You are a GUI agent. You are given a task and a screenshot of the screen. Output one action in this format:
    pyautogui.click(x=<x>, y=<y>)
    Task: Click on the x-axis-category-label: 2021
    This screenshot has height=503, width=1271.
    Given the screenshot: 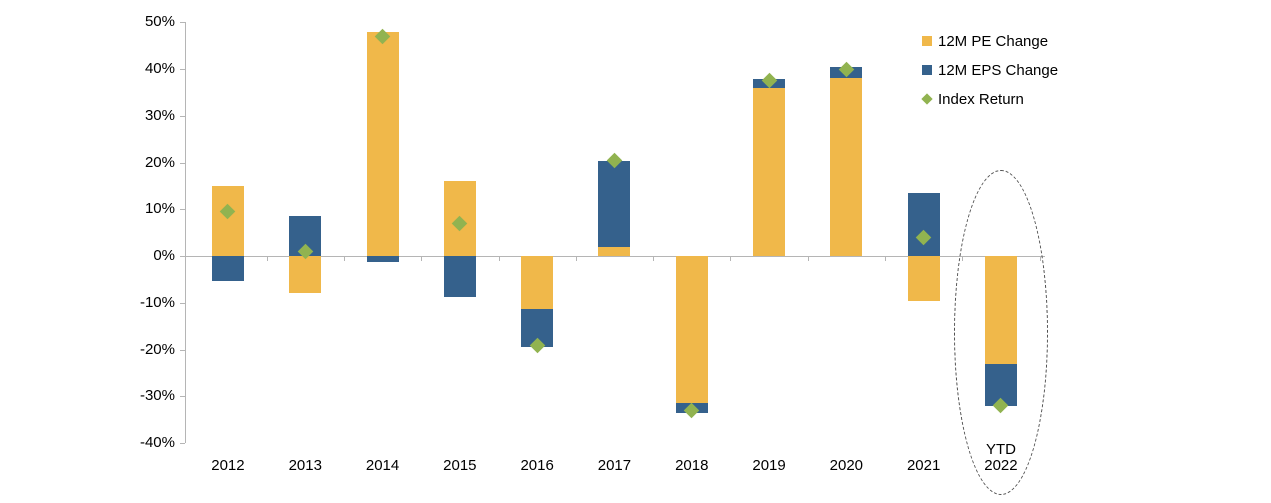 What is the action you would take?
    pyautogui.click(x=923, y=465)
    